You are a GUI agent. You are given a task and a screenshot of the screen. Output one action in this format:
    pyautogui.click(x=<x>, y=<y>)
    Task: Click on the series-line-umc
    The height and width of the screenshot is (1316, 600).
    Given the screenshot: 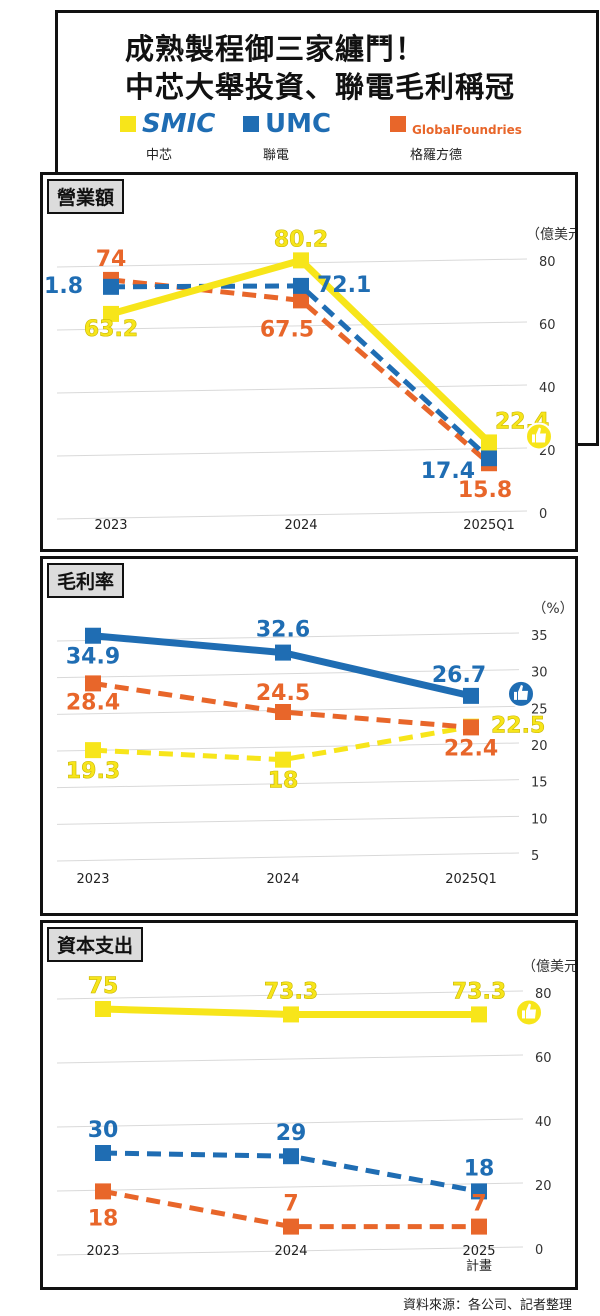 What is the action you would take?
    pyautogui.click(x=300, y=372)
    